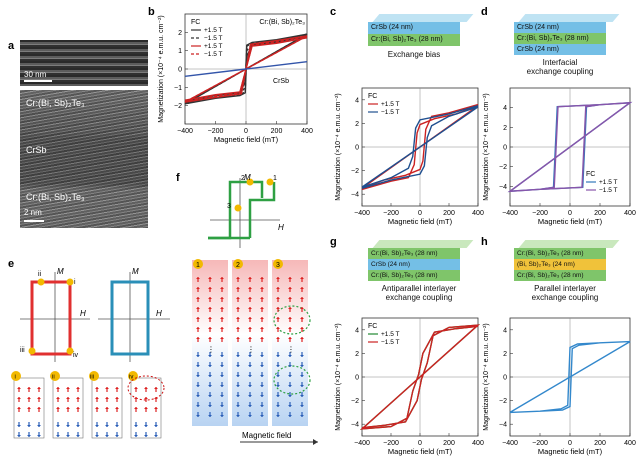  What do you see at coordinates (135, 271) in the screenshot?
I see `e-m-label-2: M` at bounding box center [135, 271].